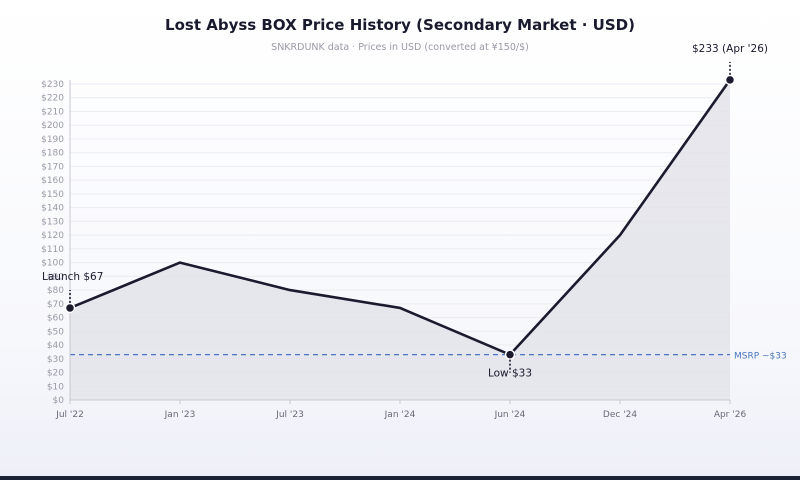 This screenshot has height=480, width=800. What do you see at coordinates (510, 374) in the screenshot?
I see `annotation-label: Low $33` at bounding box center [510, 374].